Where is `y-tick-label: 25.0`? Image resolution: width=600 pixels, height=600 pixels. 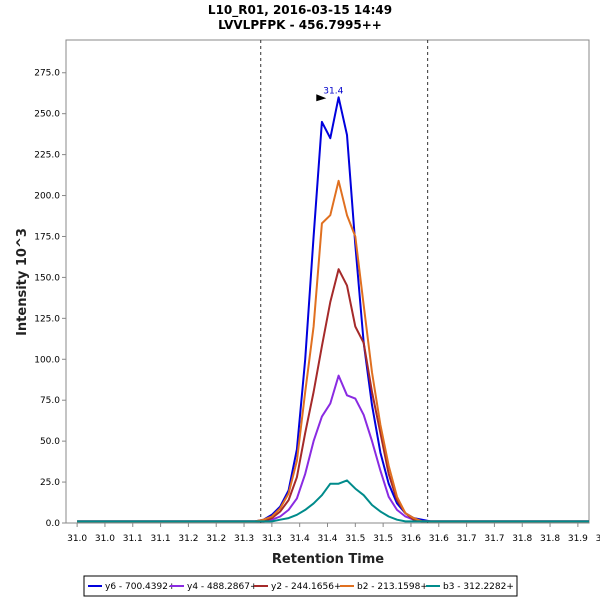 y-tick-label: 25.0 is located at coordinates (50, 483).